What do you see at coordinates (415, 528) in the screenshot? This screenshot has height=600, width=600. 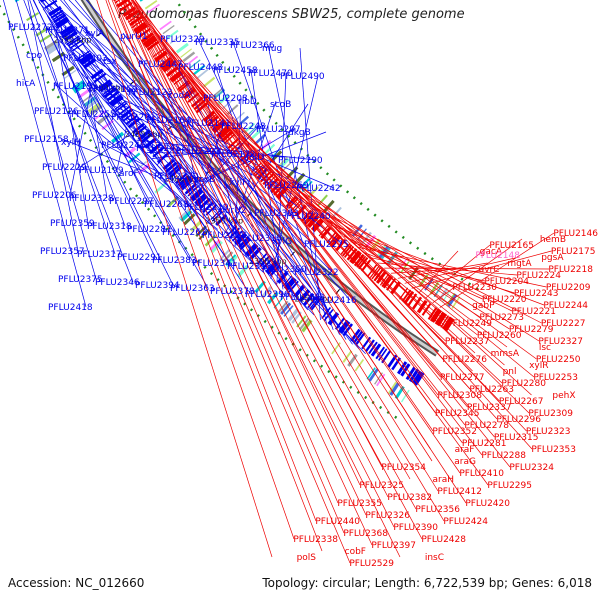 I see `reverse-gene-label: PFLU2390` at bounding box center [415, 528].